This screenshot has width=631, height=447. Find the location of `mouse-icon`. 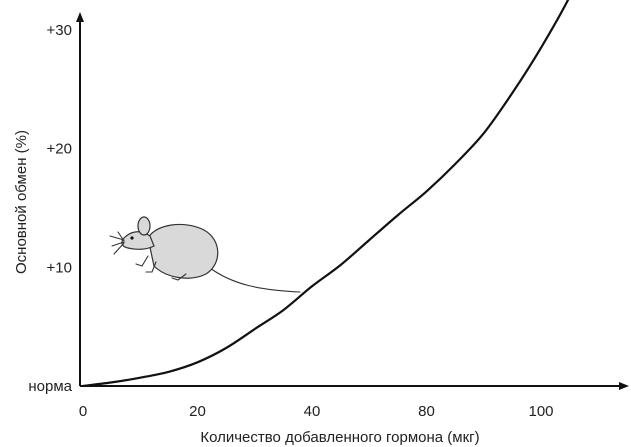

mouse-icon is located at coordinates (205, 254).